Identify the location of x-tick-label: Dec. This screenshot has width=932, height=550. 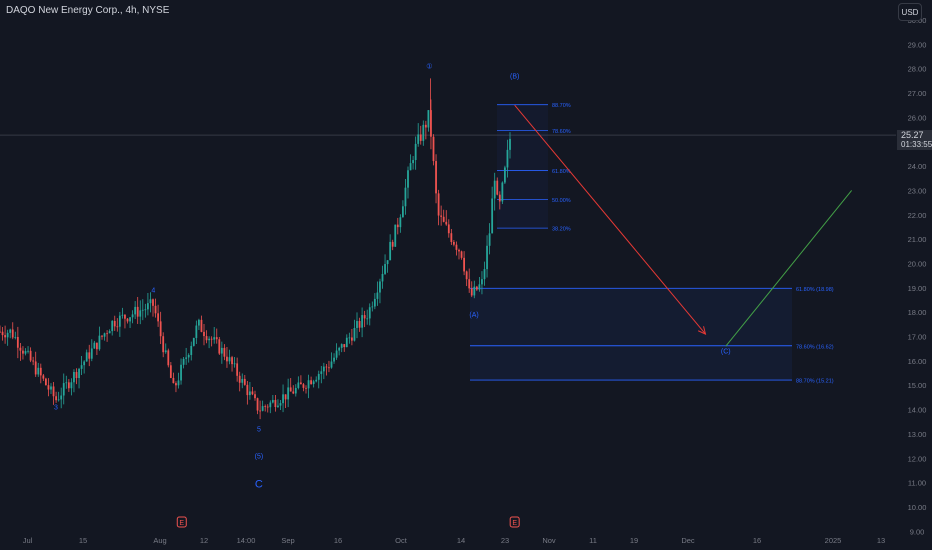
(688, 540).